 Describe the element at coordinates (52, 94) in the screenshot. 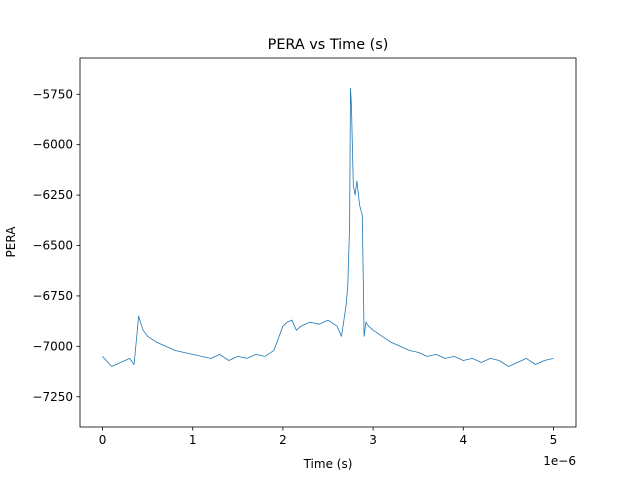

I see `y-tick-label-6: −5750` at that location.